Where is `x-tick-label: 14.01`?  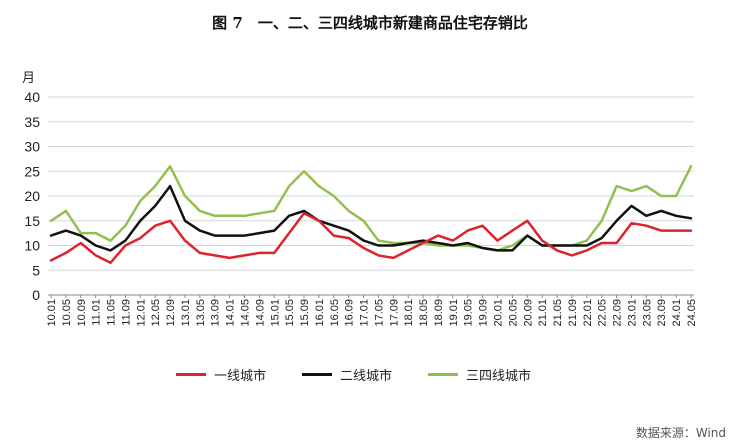
x-tick-label: 14.01 is located at coordinates (231, 313).